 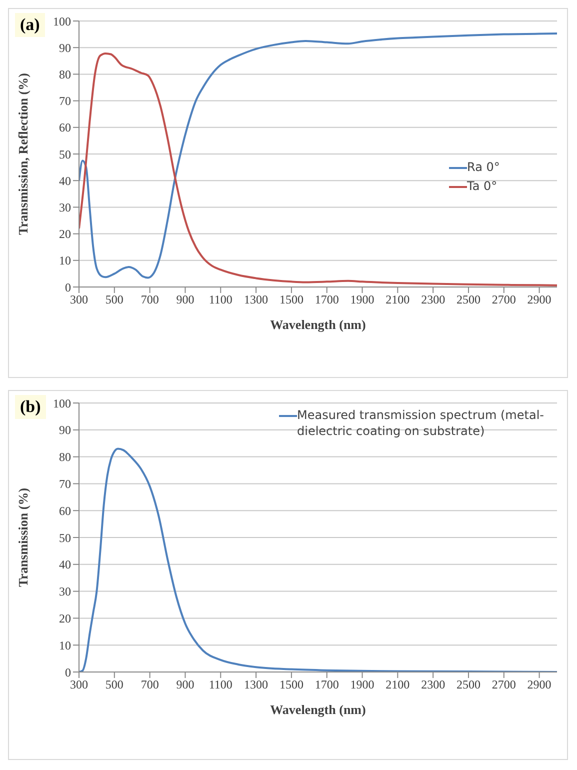 What do you see at coordinates (30, 25) in the screenshot?
I see `chart-title: (a)` at bounding box center [30, 25].